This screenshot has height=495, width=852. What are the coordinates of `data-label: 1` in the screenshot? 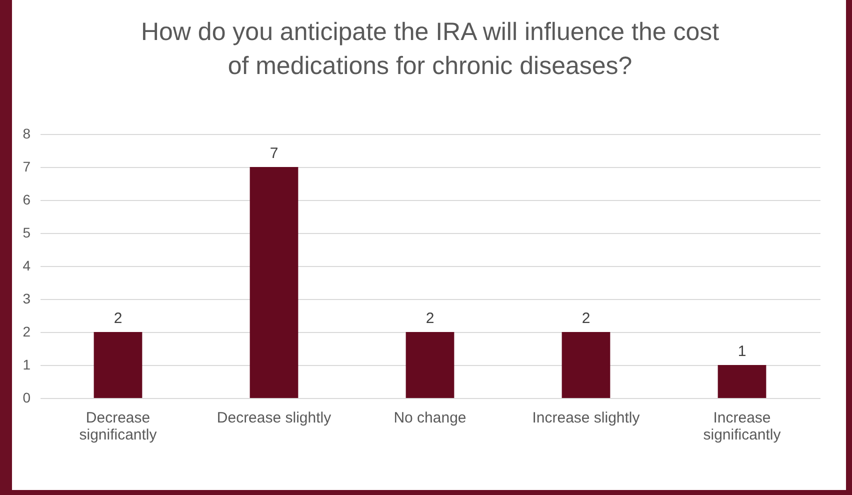 It's located at (742, 351).